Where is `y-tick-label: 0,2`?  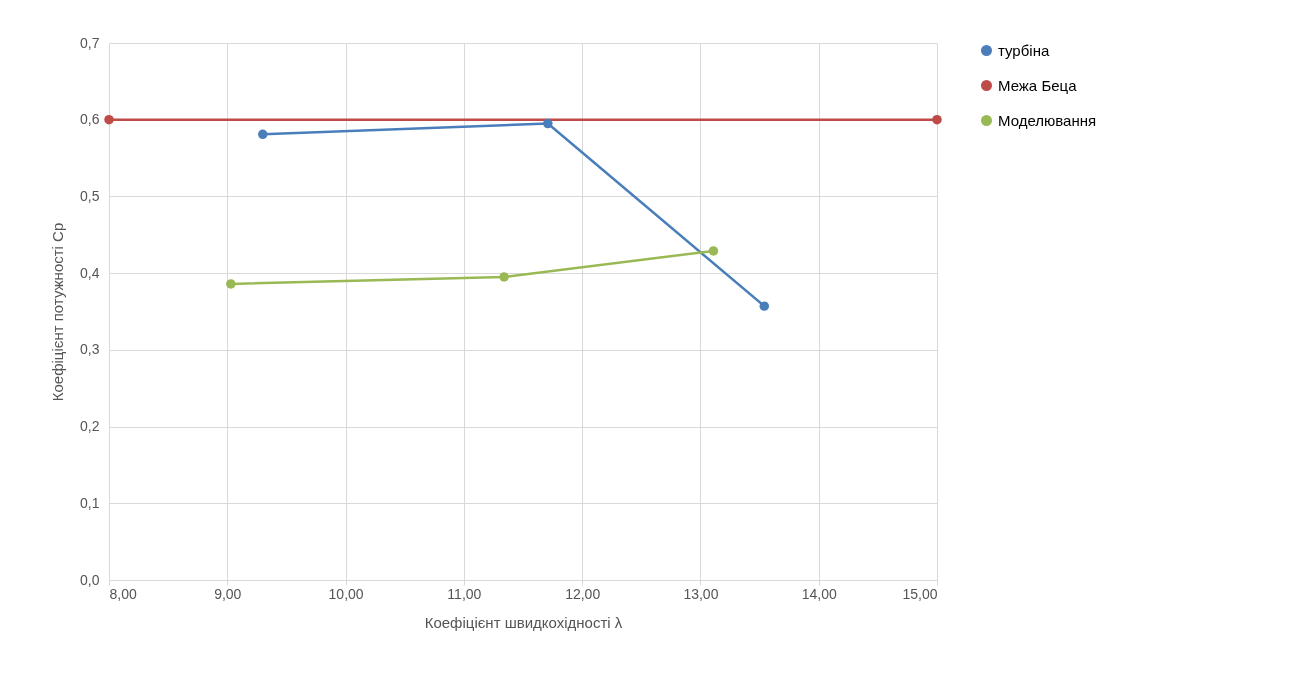
y-tick-label: 0,2 is located at coordinates (90, 426).